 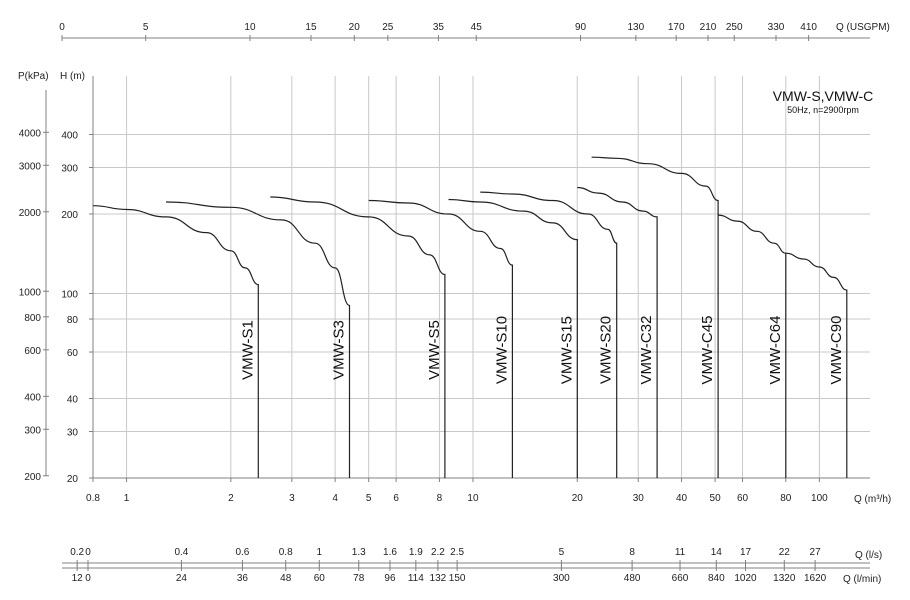 I want to click on lps-axis-tick-label: 2.5, so click(x=457, y=552).